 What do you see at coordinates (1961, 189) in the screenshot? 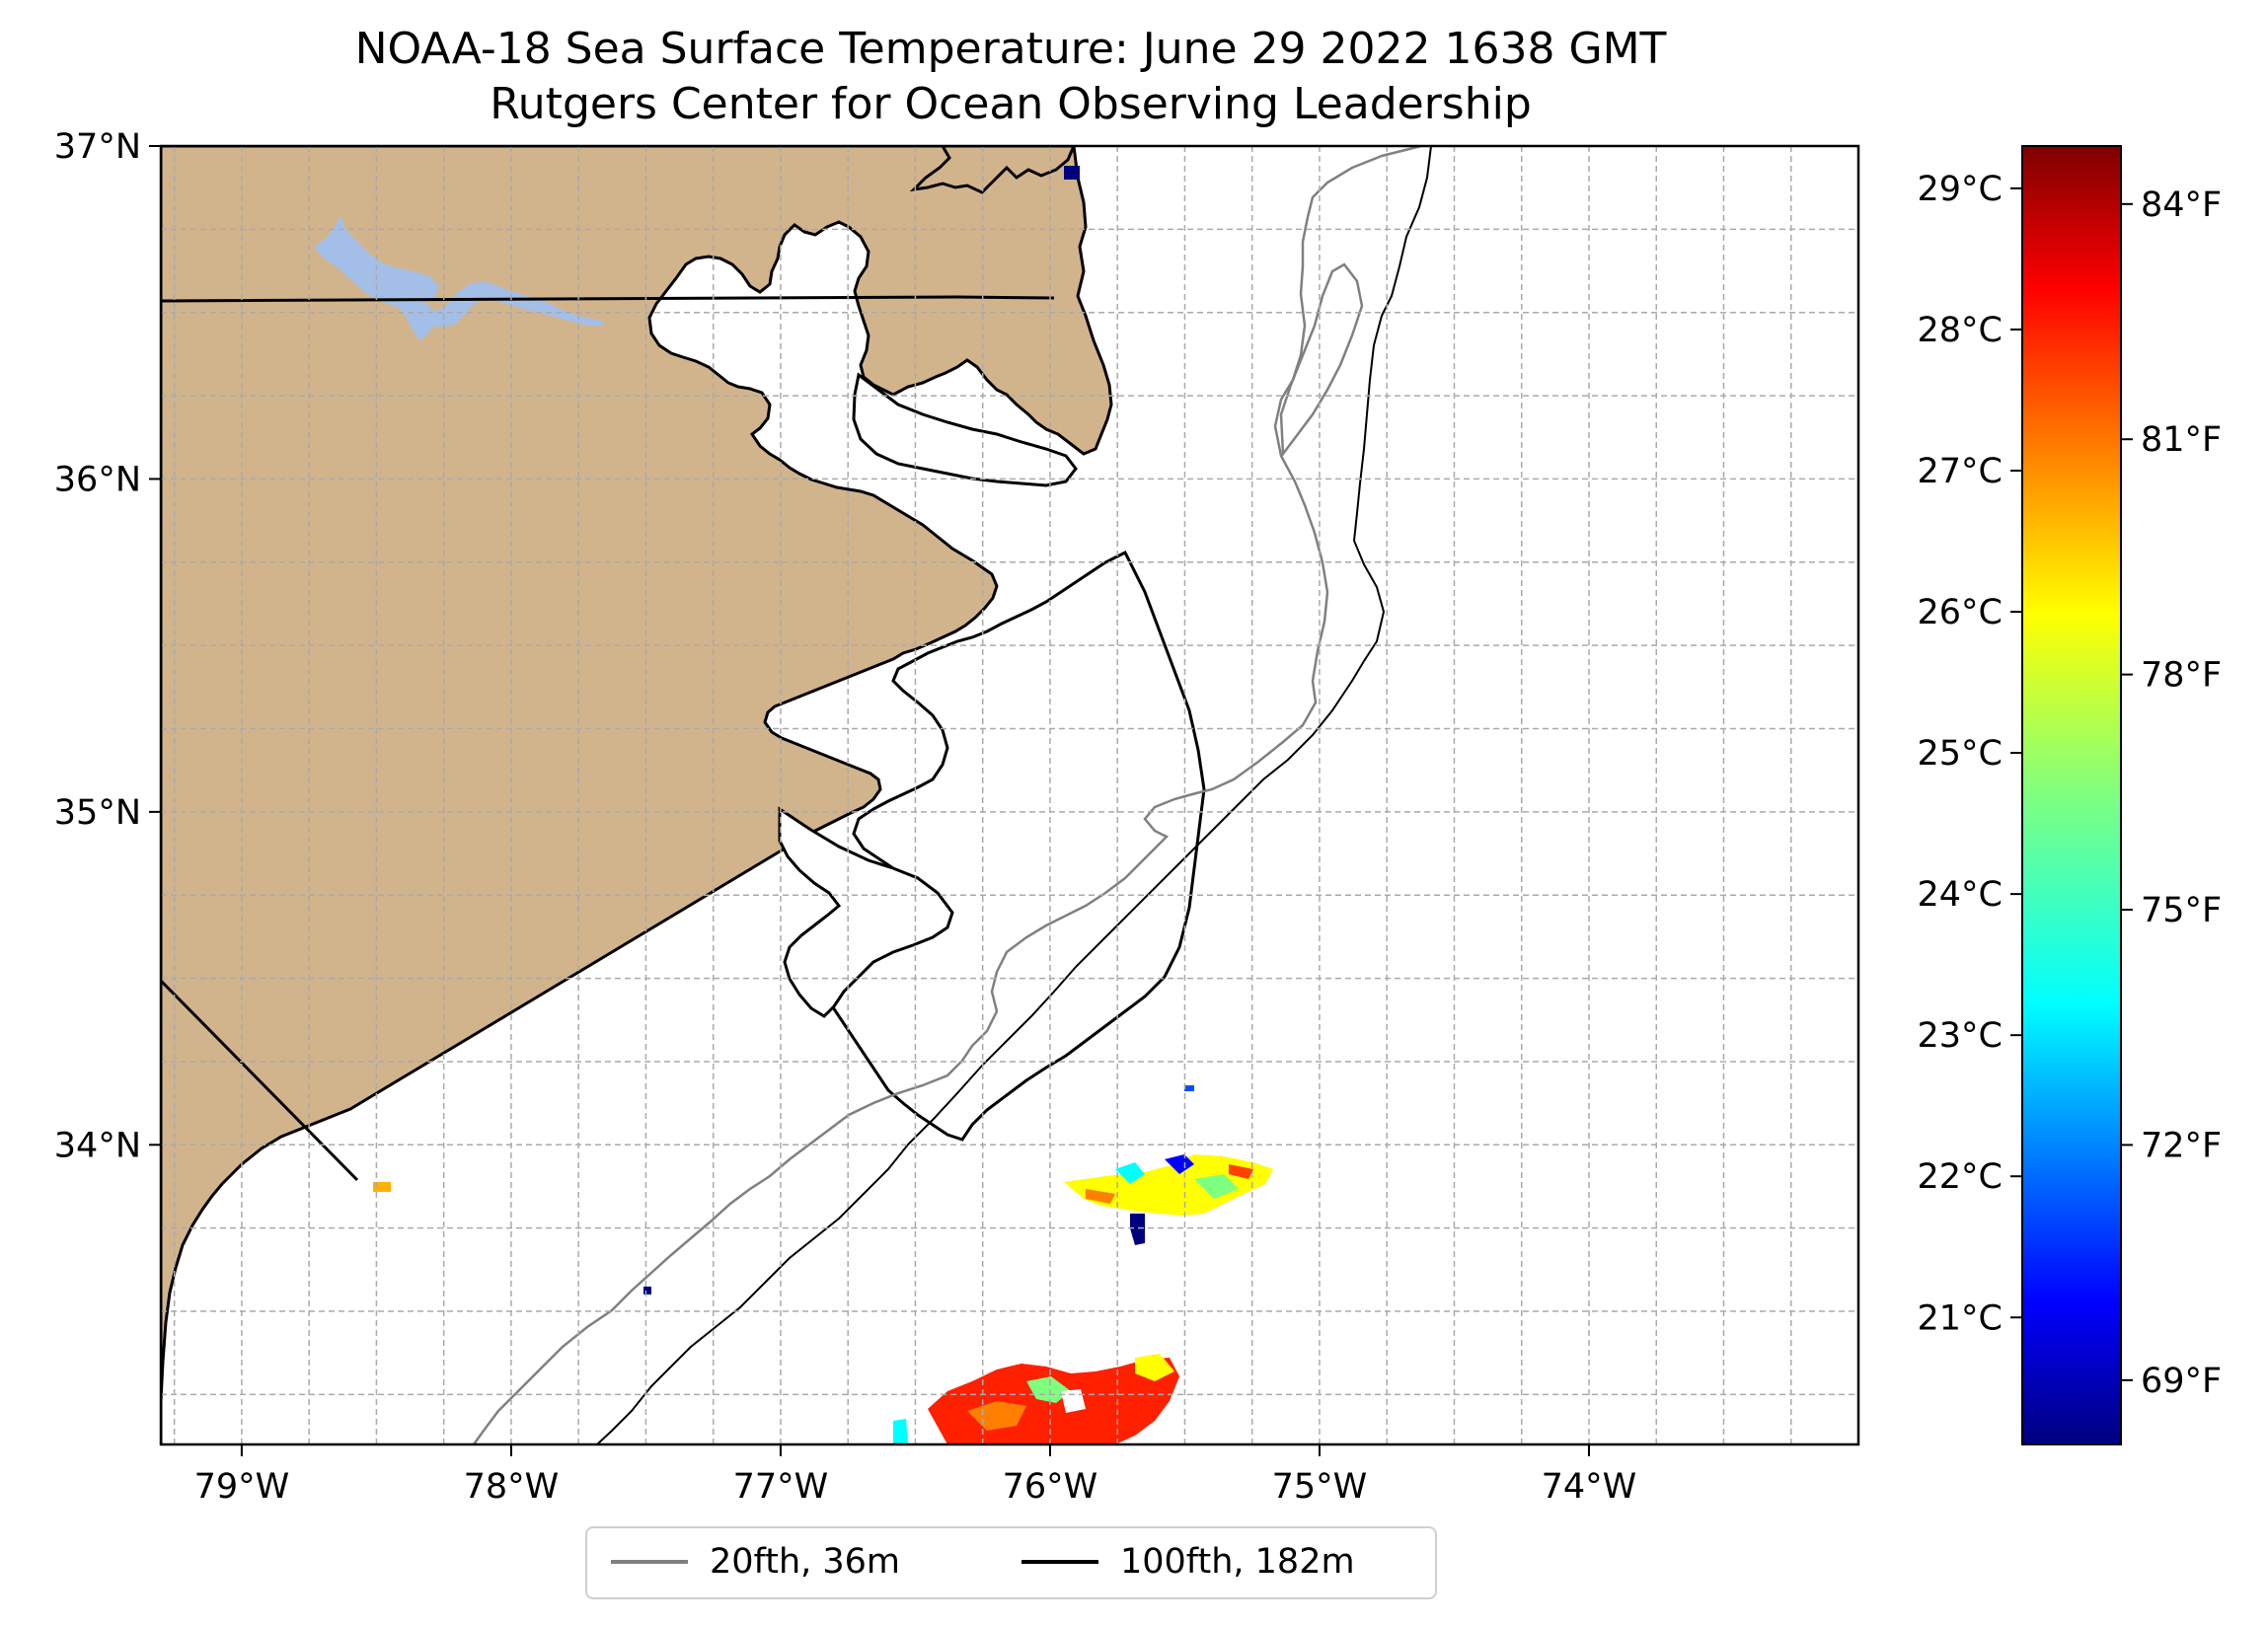
I see `celsius-tick-label: 29°C` at bounding box center [1961, 189].